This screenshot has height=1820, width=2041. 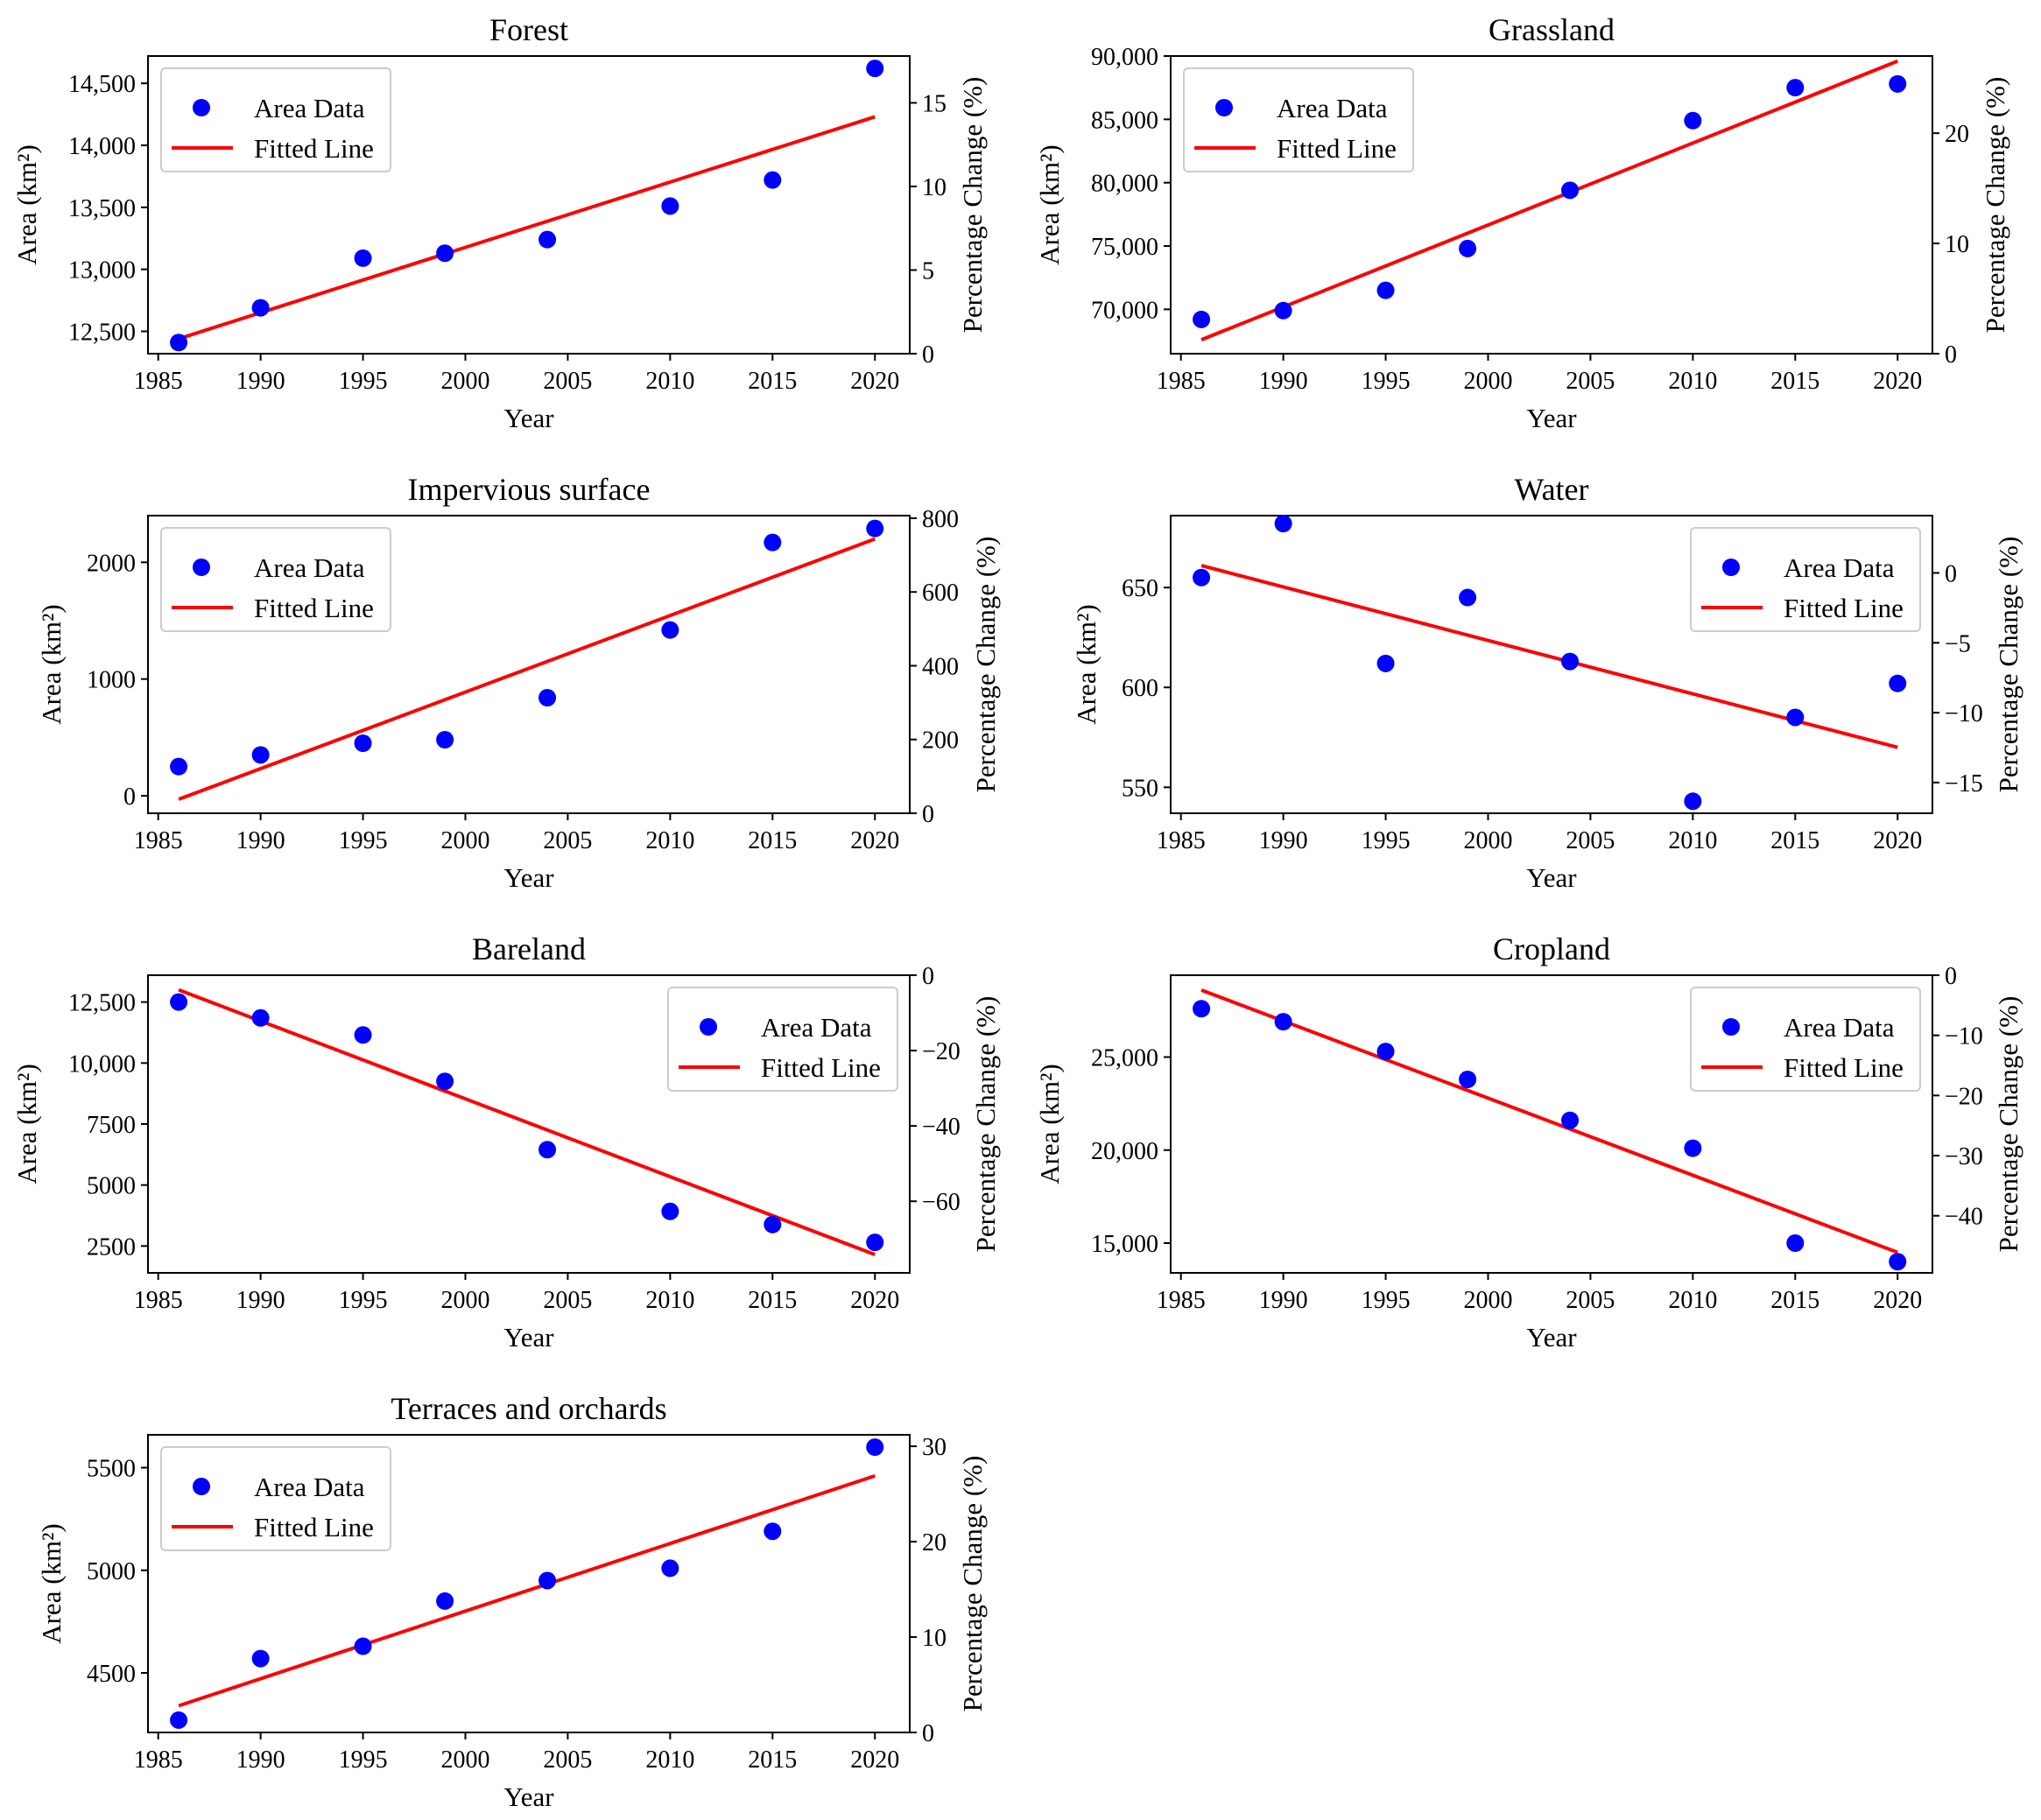 I want to click on y2-tick-label: 200, so click(x=940, y=741).